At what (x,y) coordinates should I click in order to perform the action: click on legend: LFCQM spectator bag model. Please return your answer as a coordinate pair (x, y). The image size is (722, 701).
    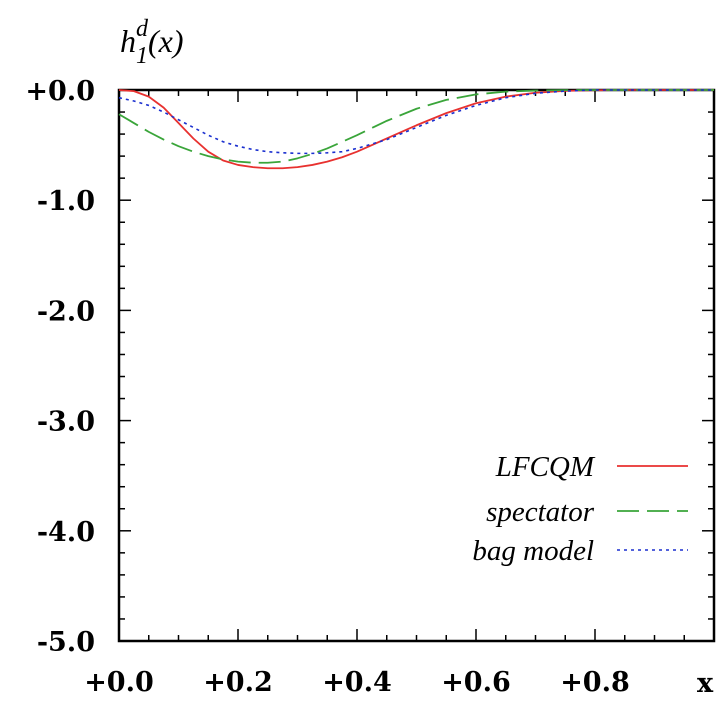
    Looking at the image, I should click on (580, 509).